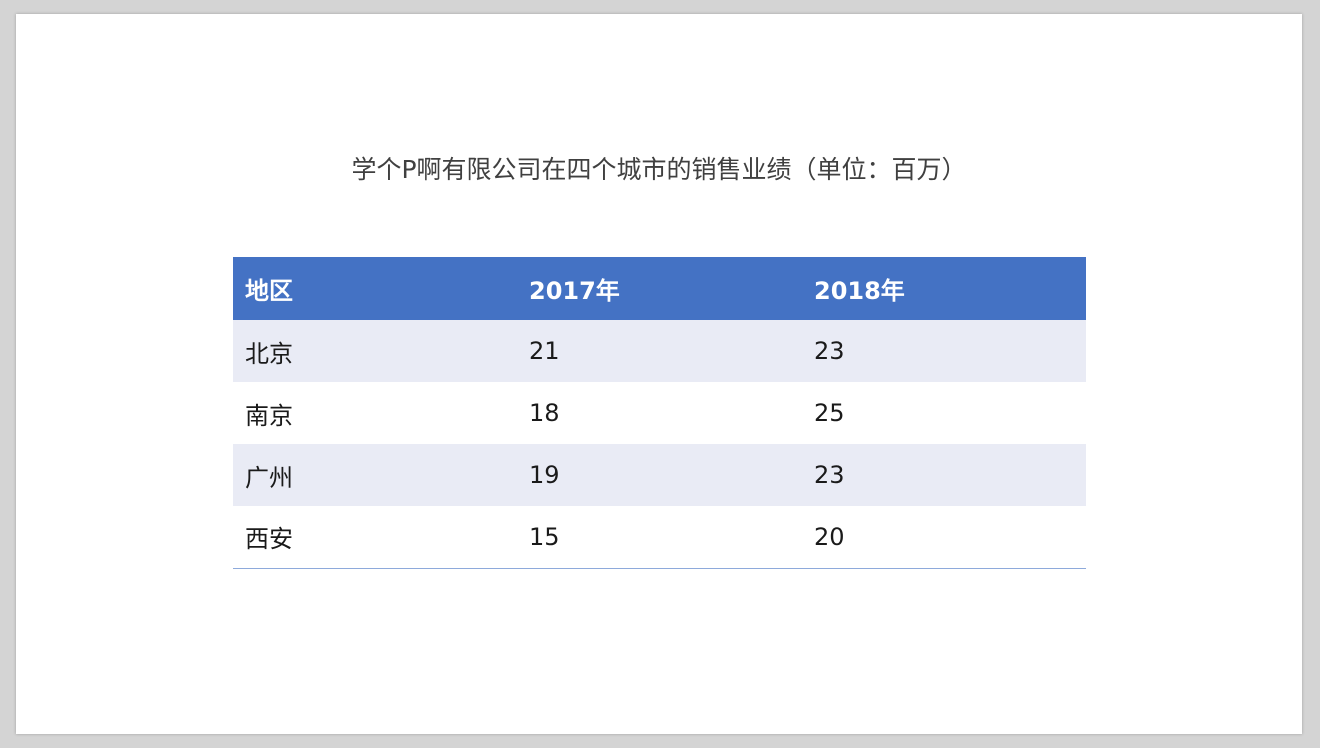 This screenshot has height=748, width=1320. Describe the element at coordinates (829, 413) in the screenshot. I see `cell-2018: 25` at that location.